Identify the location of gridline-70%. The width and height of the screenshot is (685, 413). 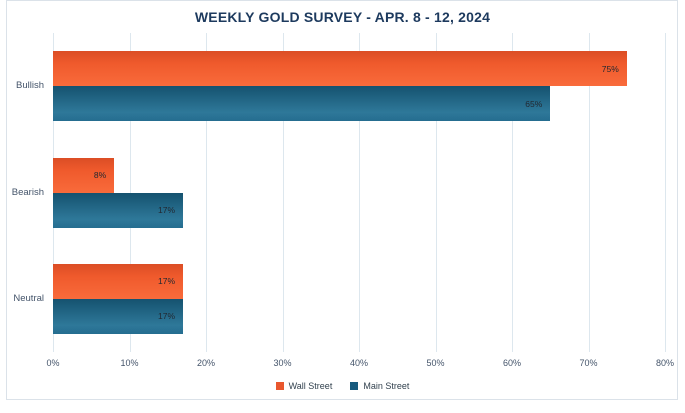
(589, 192).